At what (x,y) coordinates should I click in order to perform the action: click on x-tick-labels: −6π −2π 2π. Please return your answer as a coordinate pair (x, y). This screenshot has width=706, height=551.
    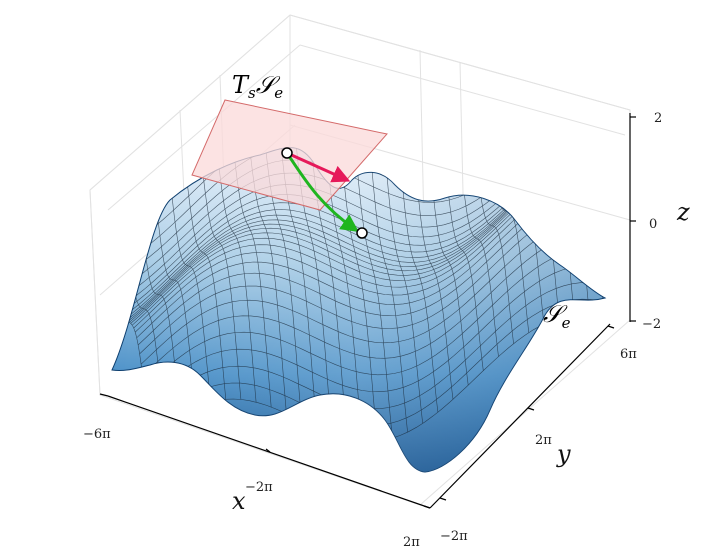
    Looking at the image, I should click on (251, 488).